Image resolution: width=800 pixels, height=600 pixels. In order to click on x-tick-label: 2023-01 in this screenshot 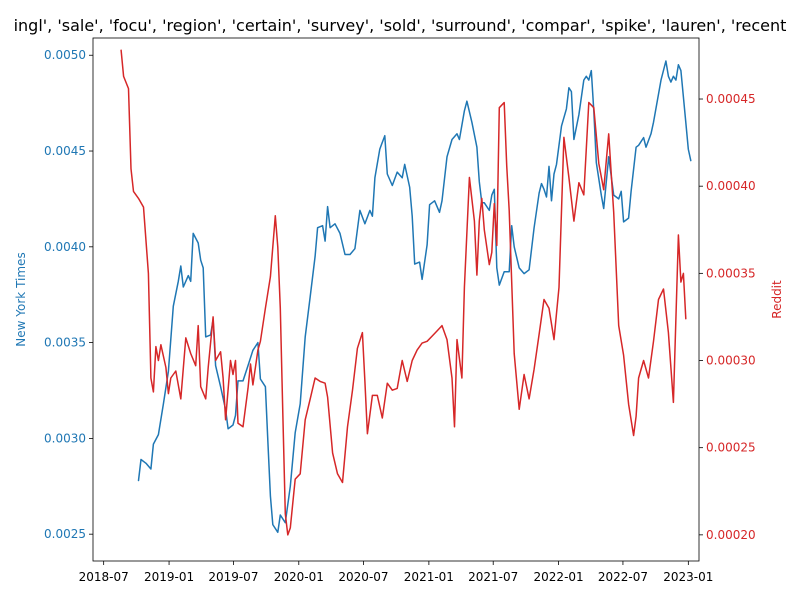, I will do `click(688, 577)`.